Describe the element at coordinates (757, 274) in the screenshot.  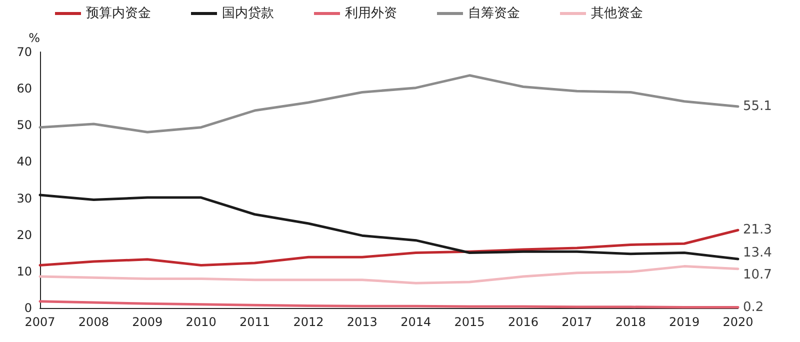
I see `data-label: 10.7` at that location.